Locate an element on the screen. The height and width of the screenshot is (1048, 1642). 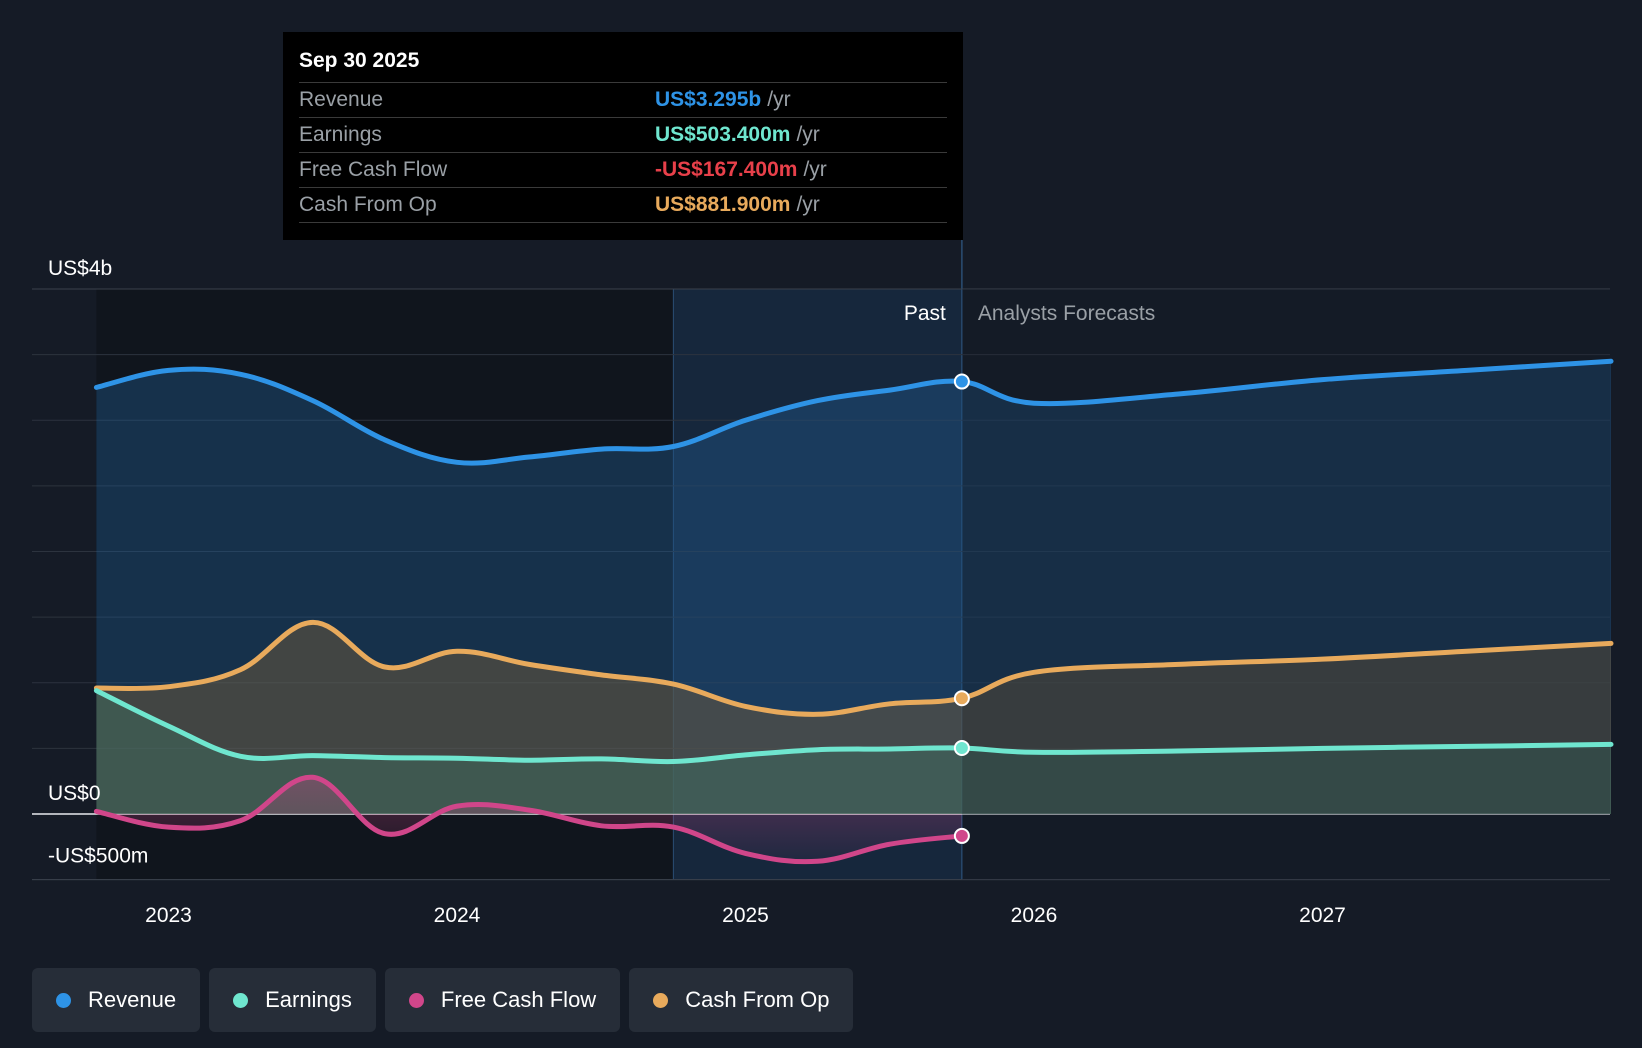
x-tick-label: 2023 is located at coordinates (168, 915).